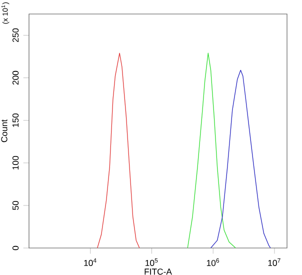 This screenshot has height=275, width=302. I want to click on x-axis-title: FITC-A, so click(158, 271).